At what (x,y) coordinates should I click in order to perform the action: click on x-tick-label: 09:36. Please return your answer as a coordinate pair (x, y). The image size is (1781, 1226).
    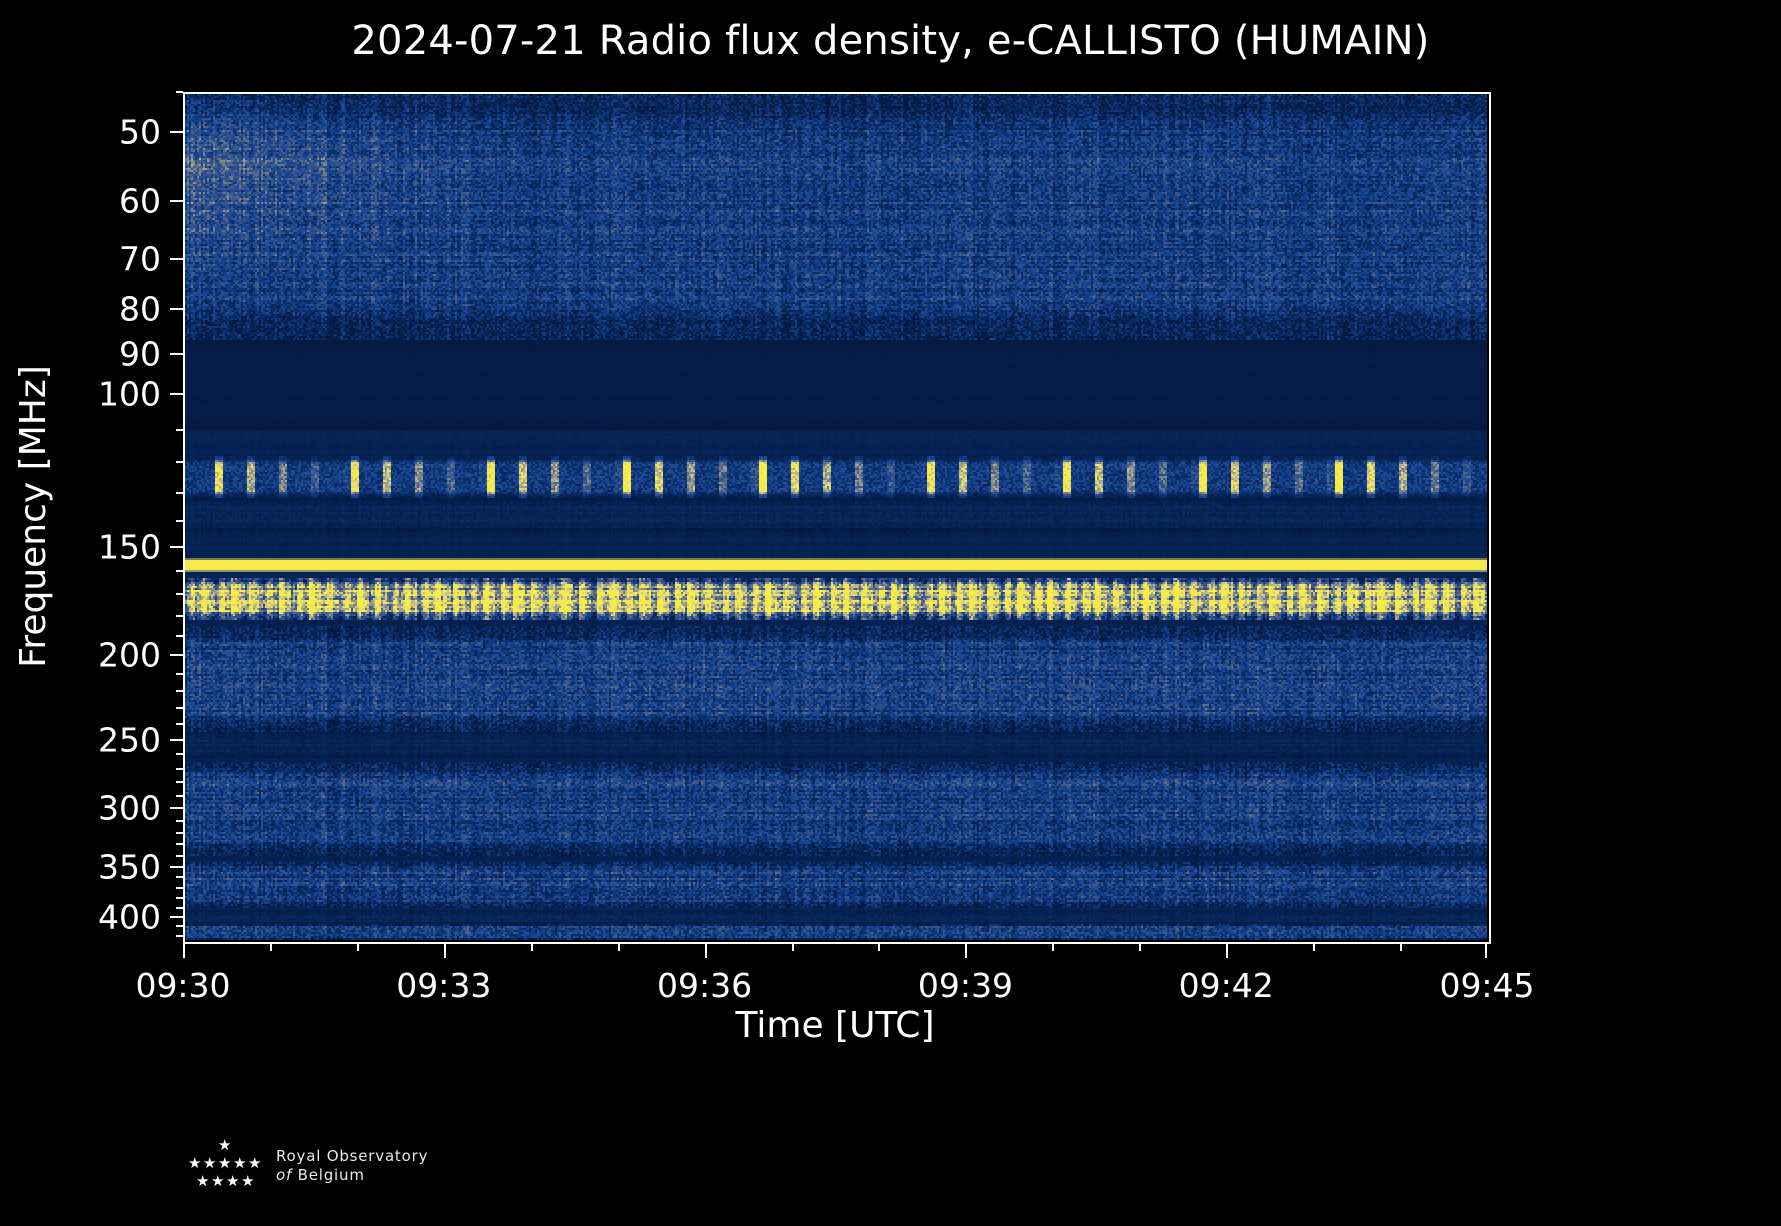
    Looking at the image, I should click on (705, 985).